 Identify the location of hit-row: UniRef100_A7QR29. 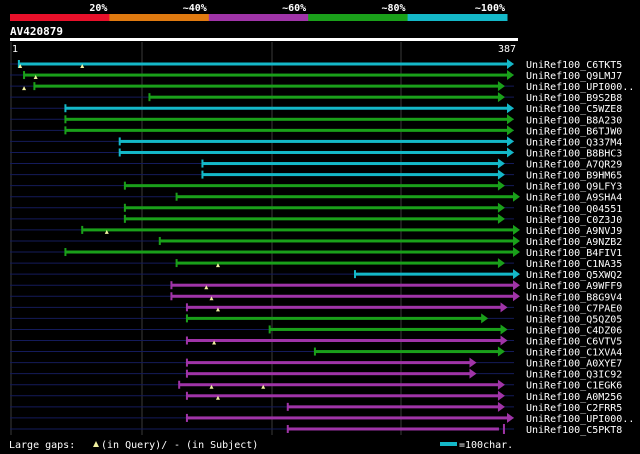
(316, 164).